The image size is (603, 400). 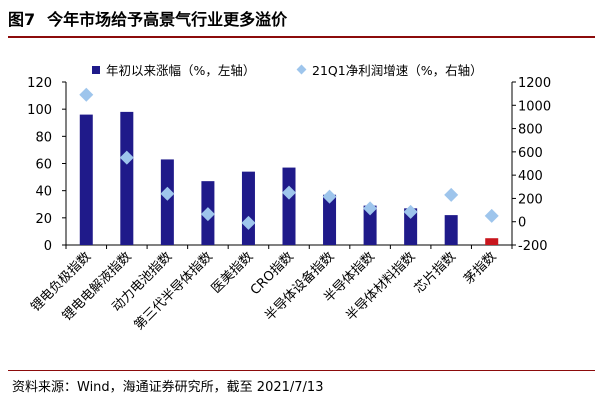 What do you see at coordinates (43, 137) in the screenshot?
I see `left-axis-tick-label: 80` at bounding box center [43, 137].